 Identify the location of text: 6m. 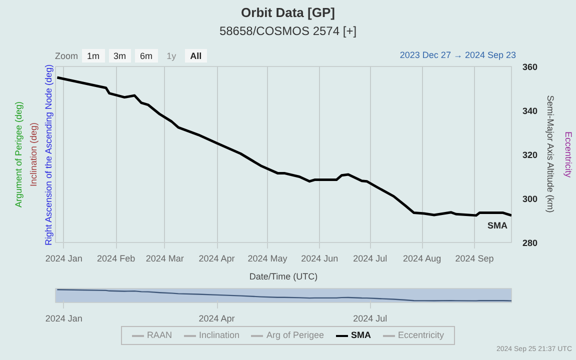
(146, 56).